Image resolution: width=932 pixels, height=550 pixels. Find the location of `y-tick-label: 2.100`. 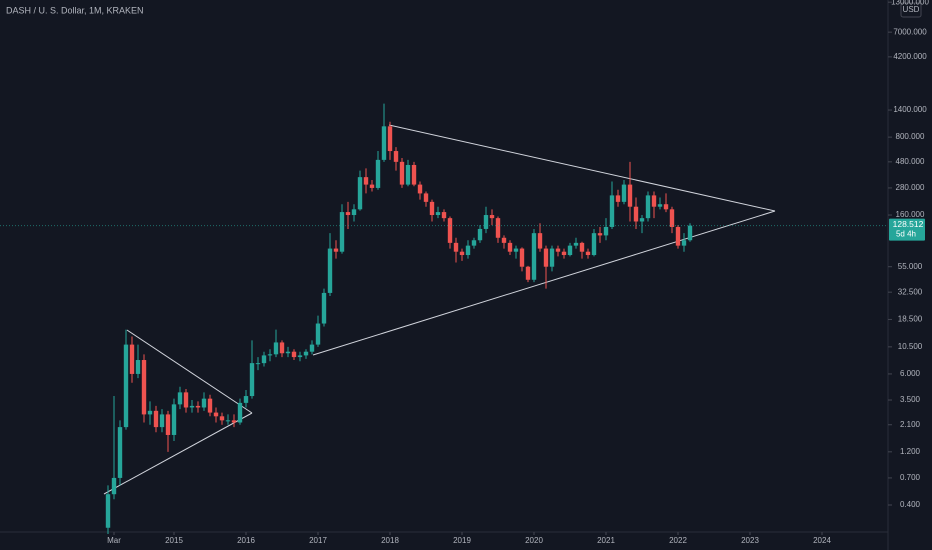

y-tick-label: 2.100 is located at coordinates (910, 424).